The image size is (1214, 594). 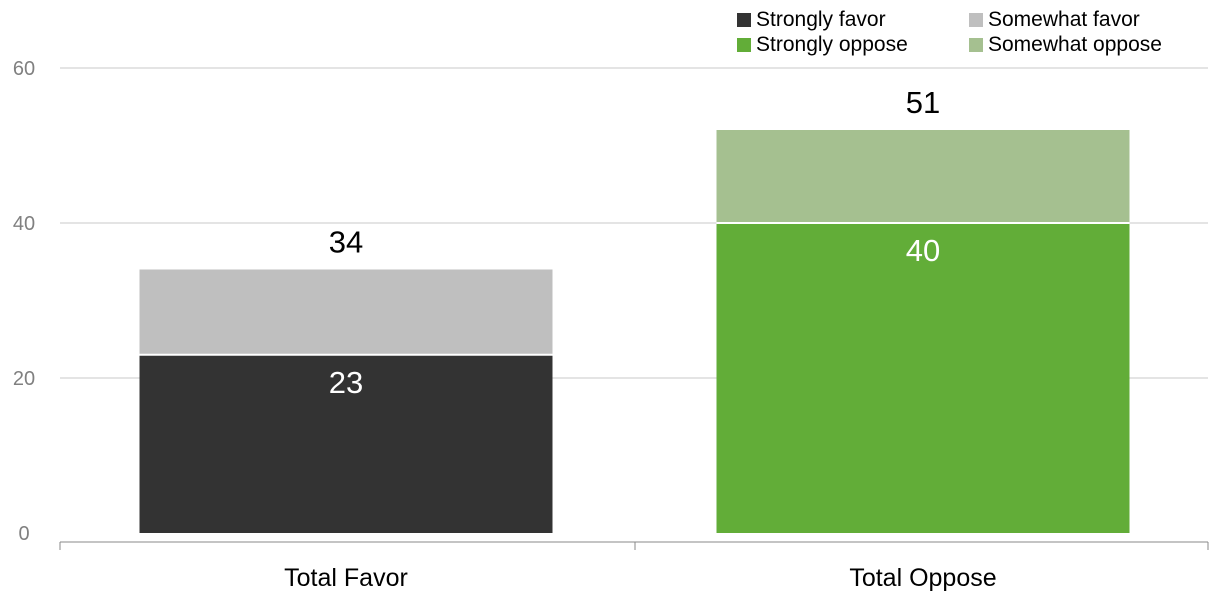 I want to click on legend-item: Somewhat favor, so click(x=1054, y=19).